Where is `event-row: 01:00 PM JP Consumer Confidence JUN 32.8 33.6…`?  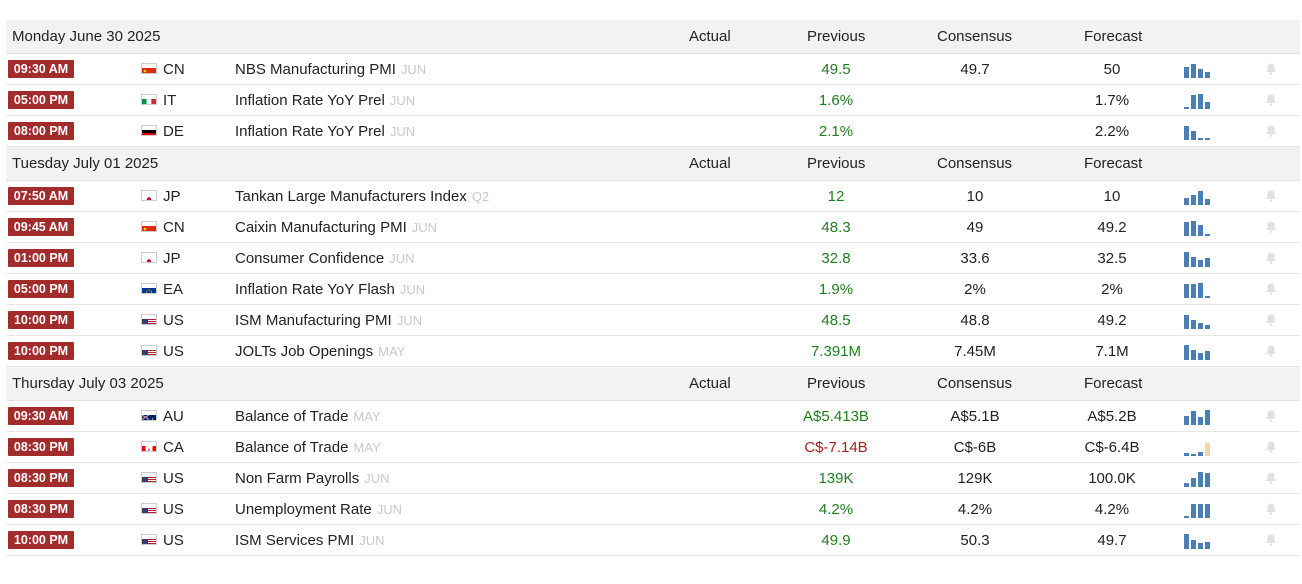 event-row: 01:00 PM JP Consumer Confidence JUN 32.8 33.6… is located at coordinates (653, 258).